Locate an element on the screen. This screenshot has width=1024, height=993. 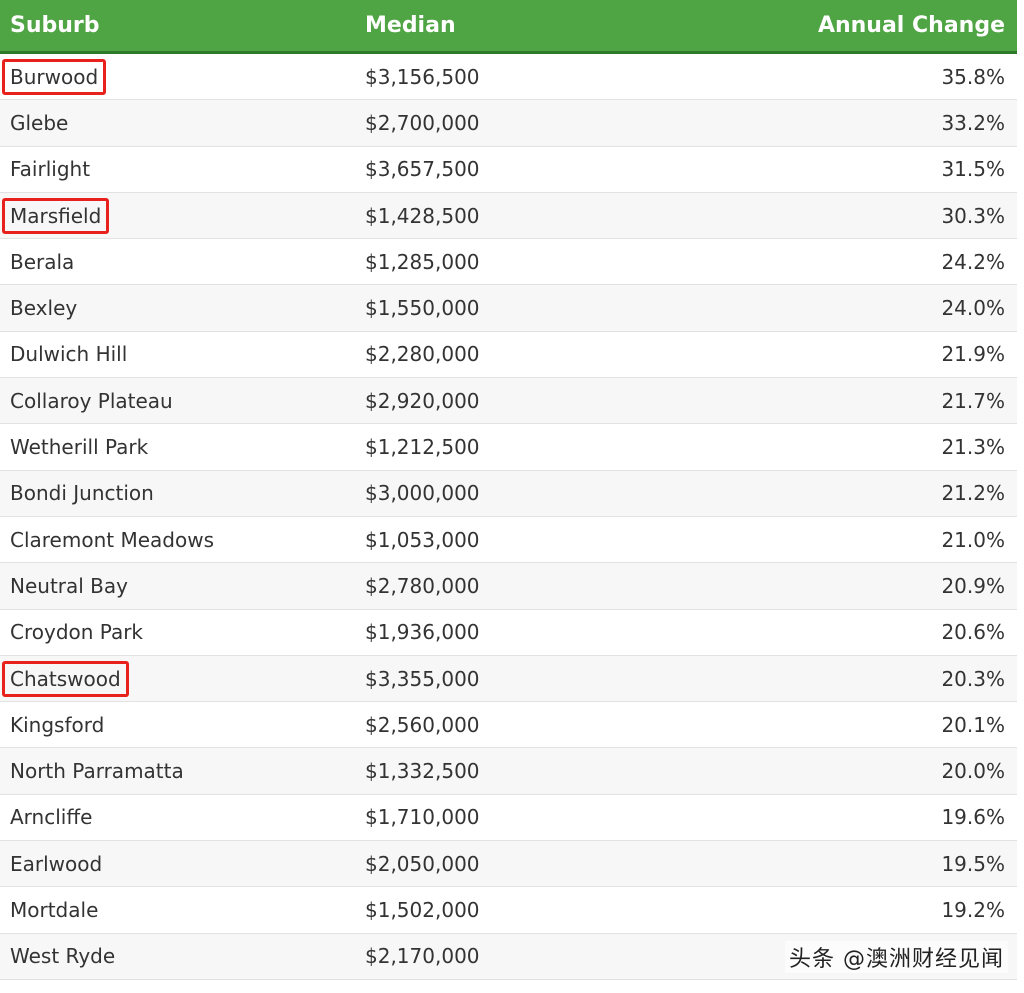
suburb-cell: Bexley is located at coordinates (44, 308).